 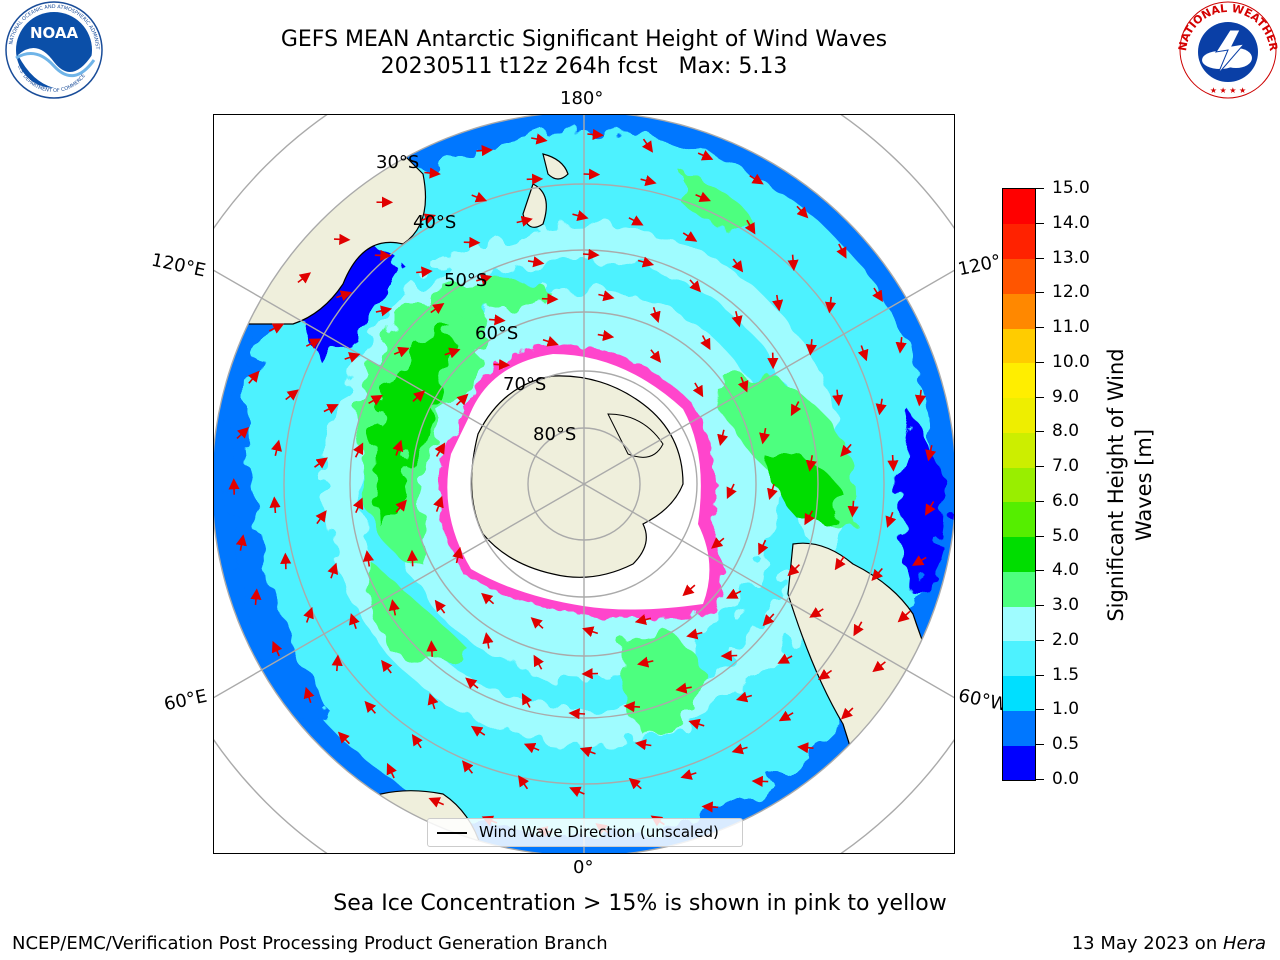 I want to click on lon-label-180: 180°, so click(x=582, y=98).